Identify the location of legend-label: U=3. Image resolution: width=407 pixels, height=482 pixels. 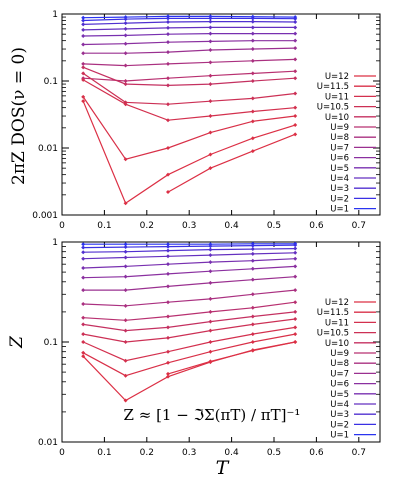
(339, 189).